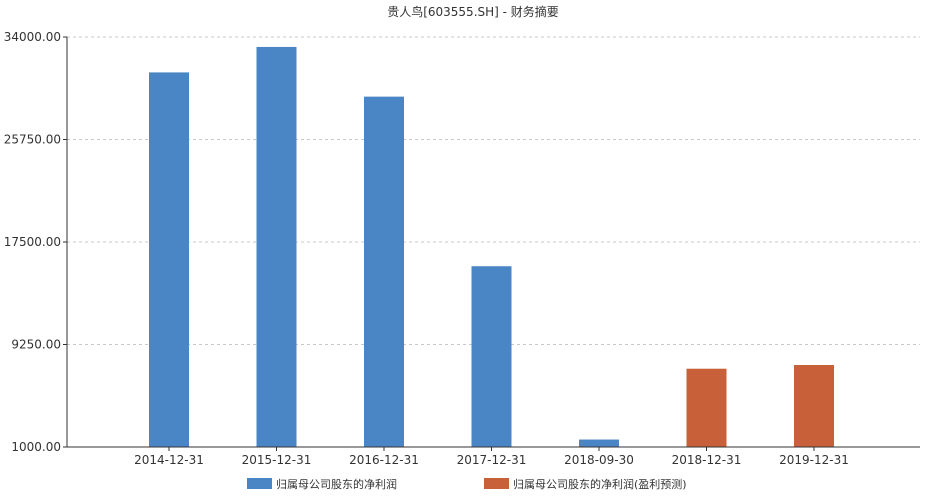 The height and width of the screenshot is (500, 947). I want to click on legend-item-1: 归属母公司股东的净利润(盈利预测), so click(585, 484).